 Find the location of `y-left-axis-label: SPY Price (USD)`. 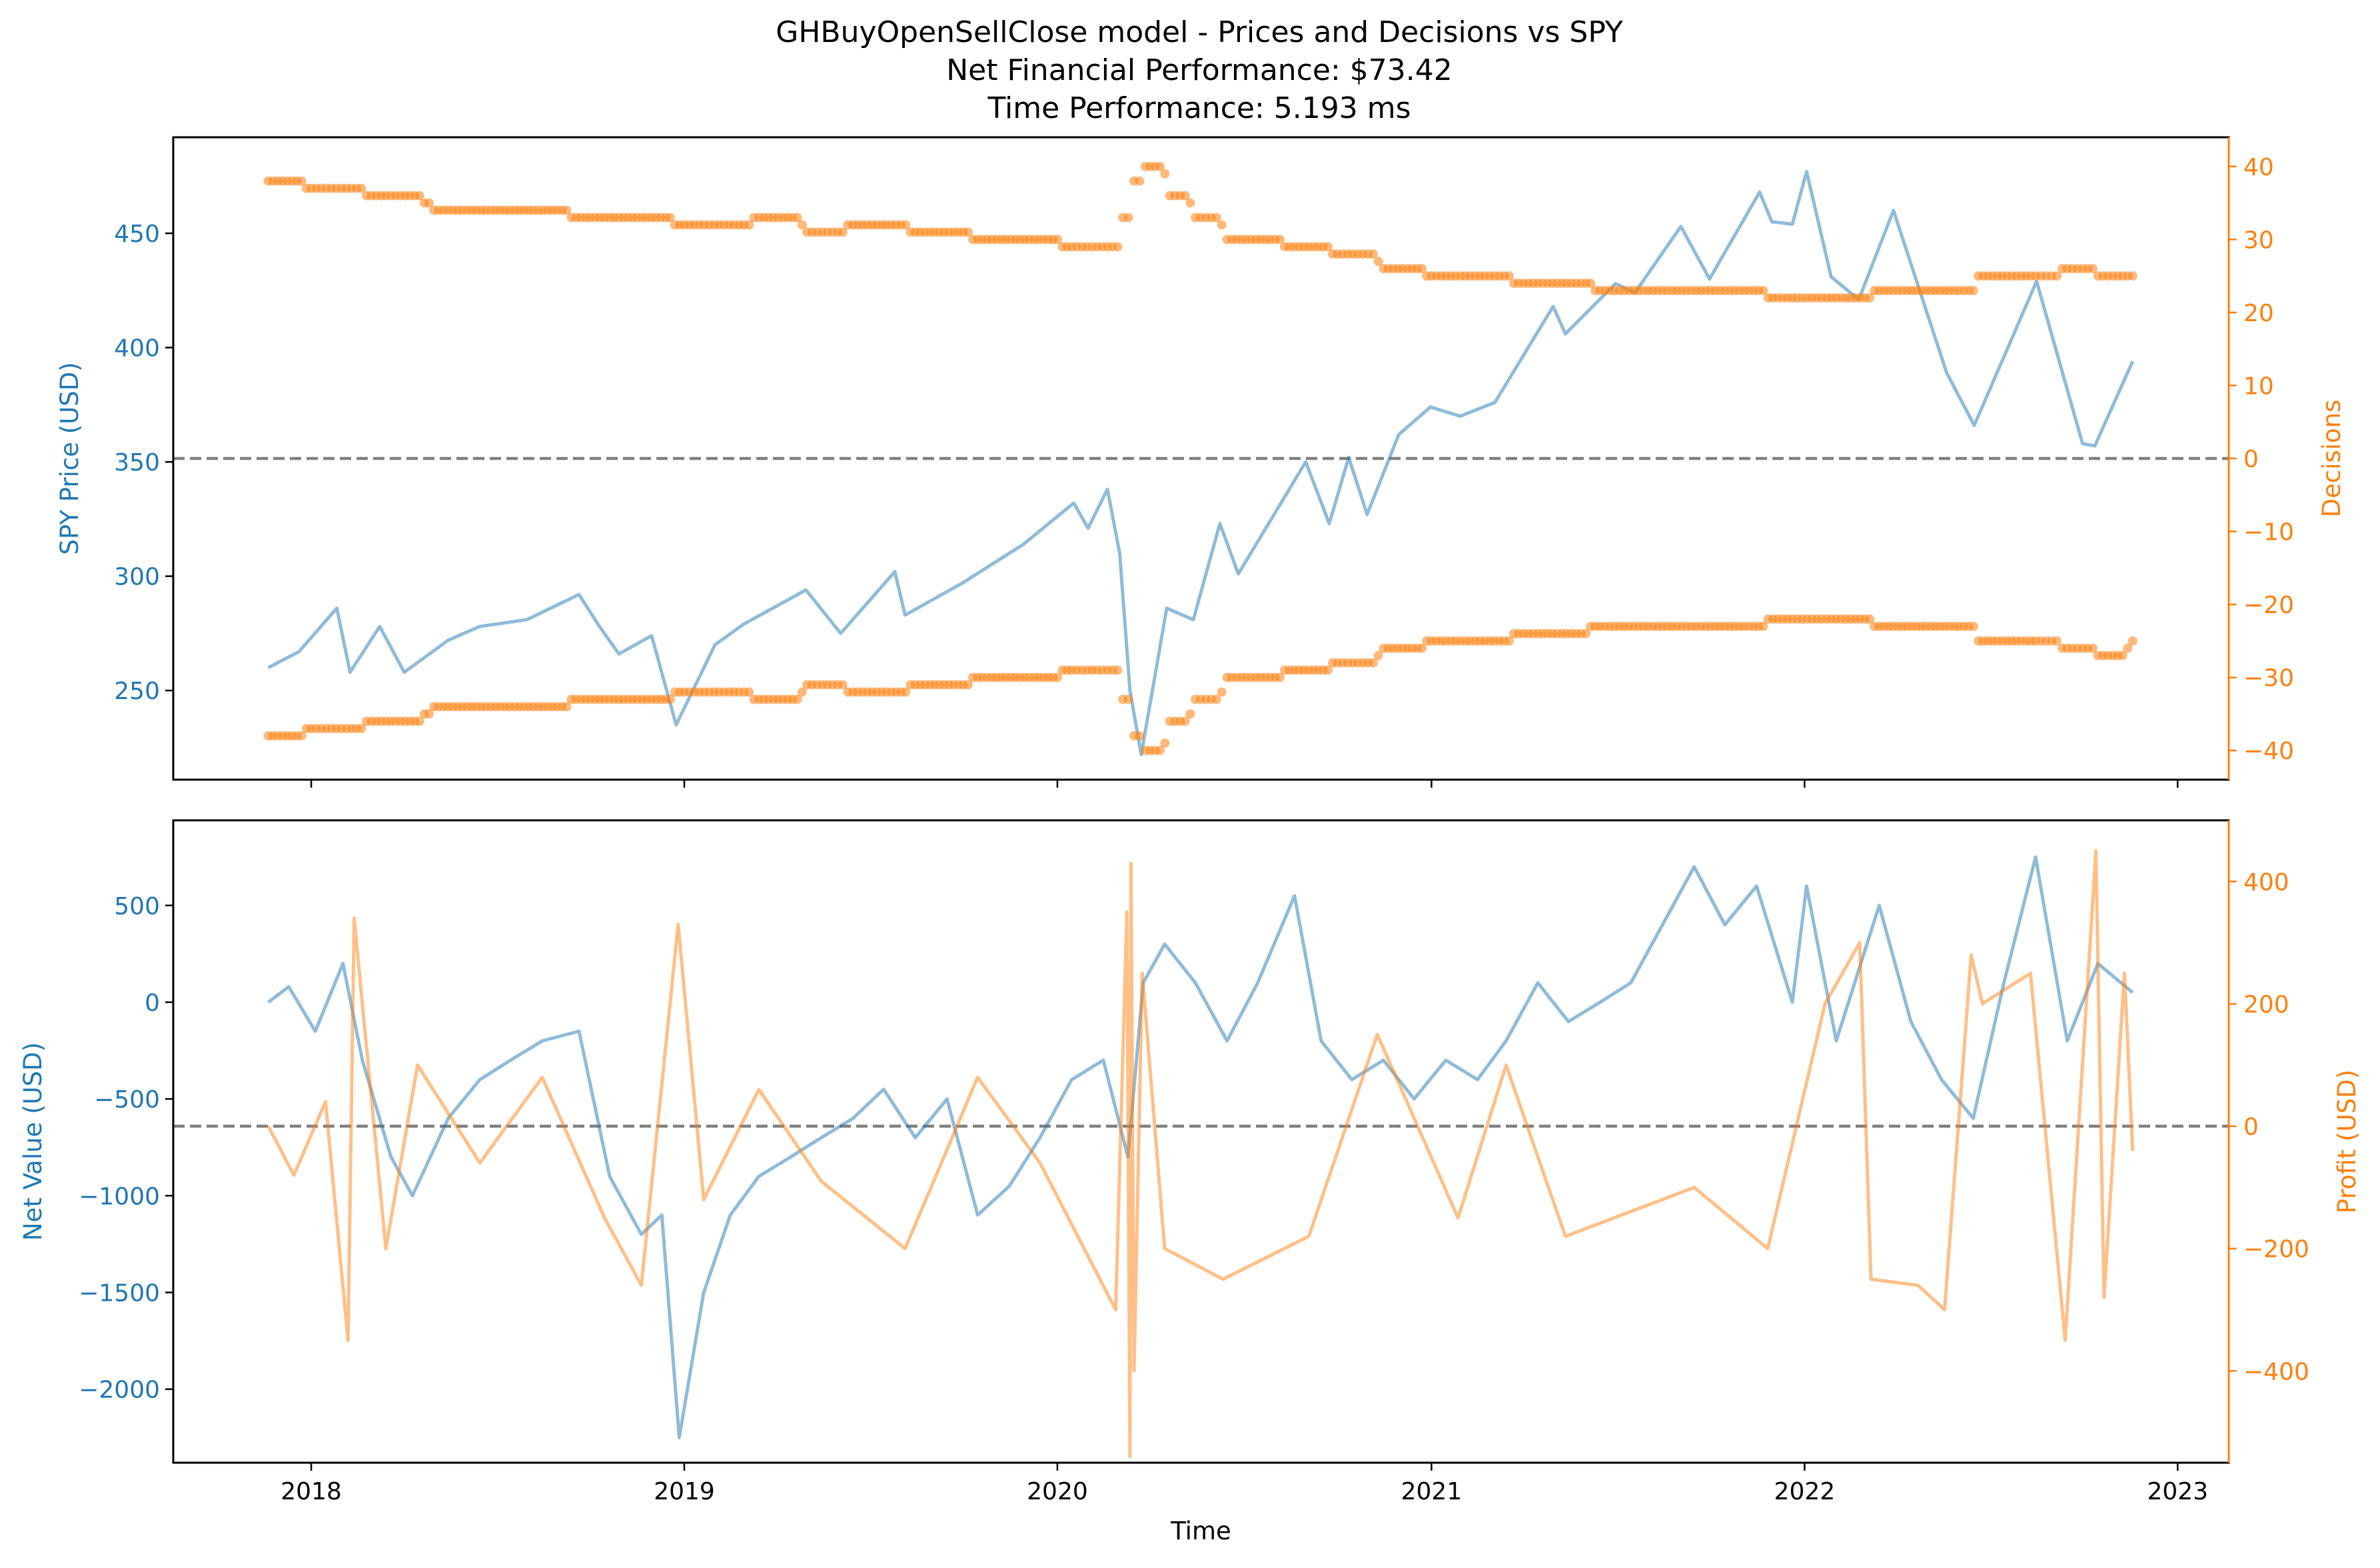

y-left-axis-label: SPY Price (USD) is located at coordinates (69, 458).